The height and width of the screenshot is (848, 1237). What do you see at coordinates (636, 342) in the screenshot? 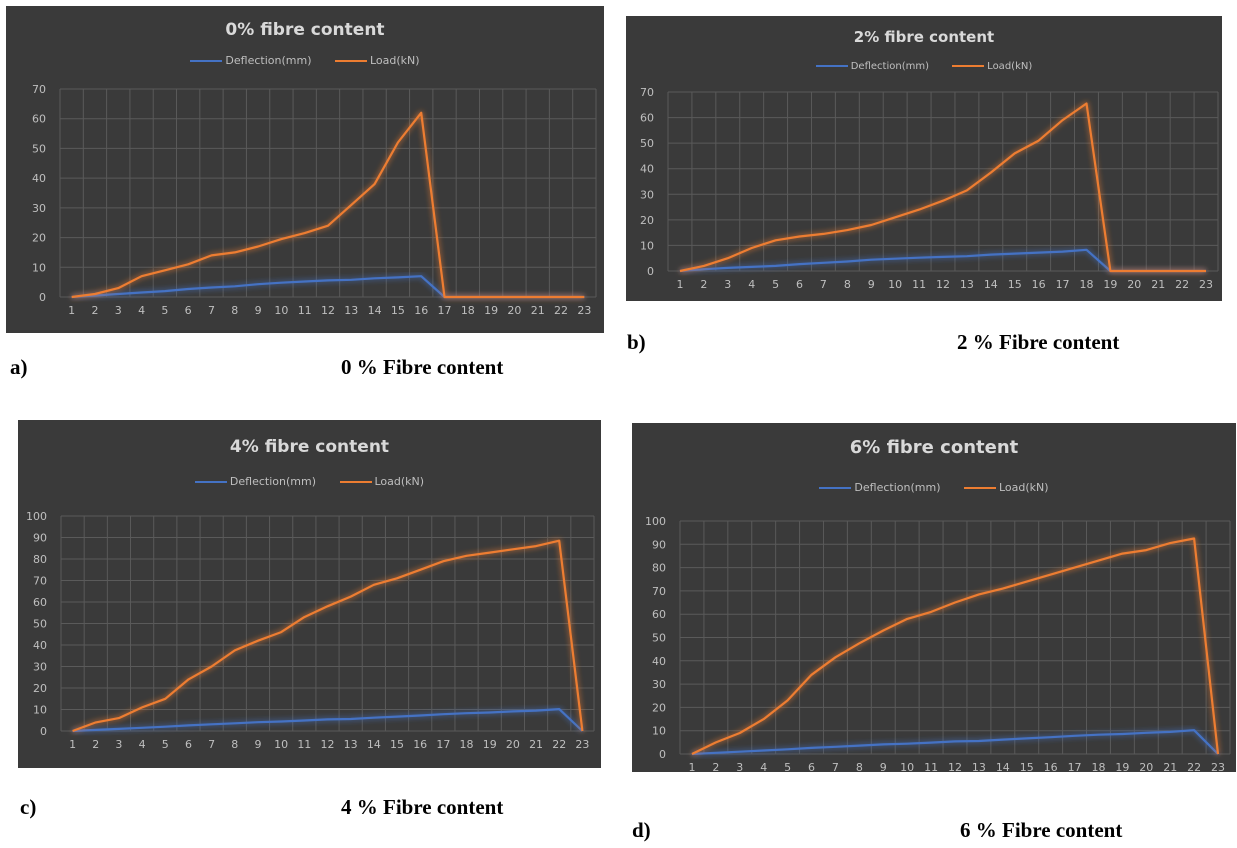
I see `caption-letter-b: b)` at bounding box center [636, 342].